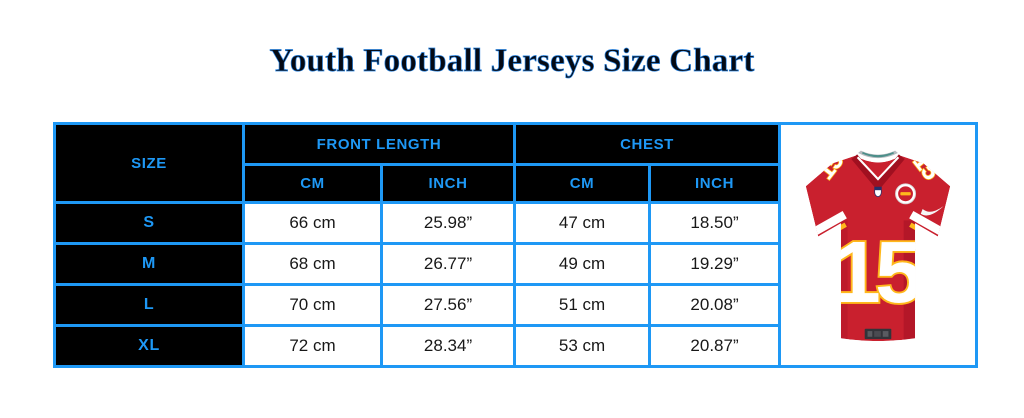 The width and height of the screenshot is (1024, 418). I want to click on side-mesh-shade, so click(909, 280).